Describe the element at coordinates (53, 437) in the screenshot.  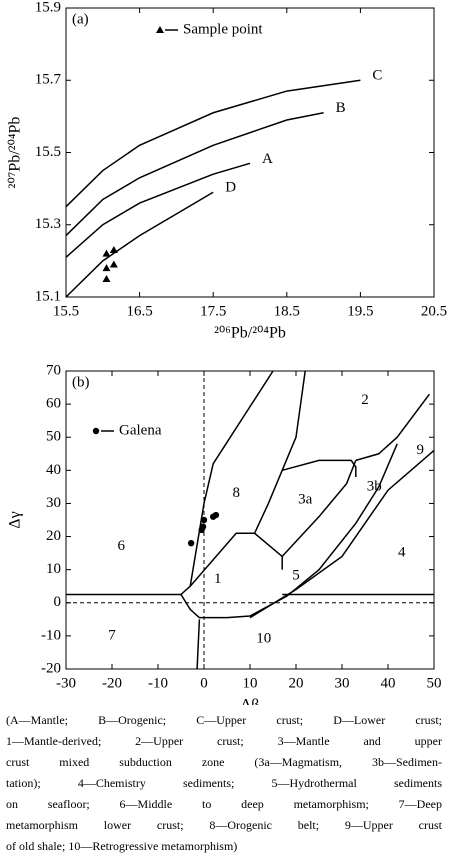
I see `y-tick-label: 50` at that location.